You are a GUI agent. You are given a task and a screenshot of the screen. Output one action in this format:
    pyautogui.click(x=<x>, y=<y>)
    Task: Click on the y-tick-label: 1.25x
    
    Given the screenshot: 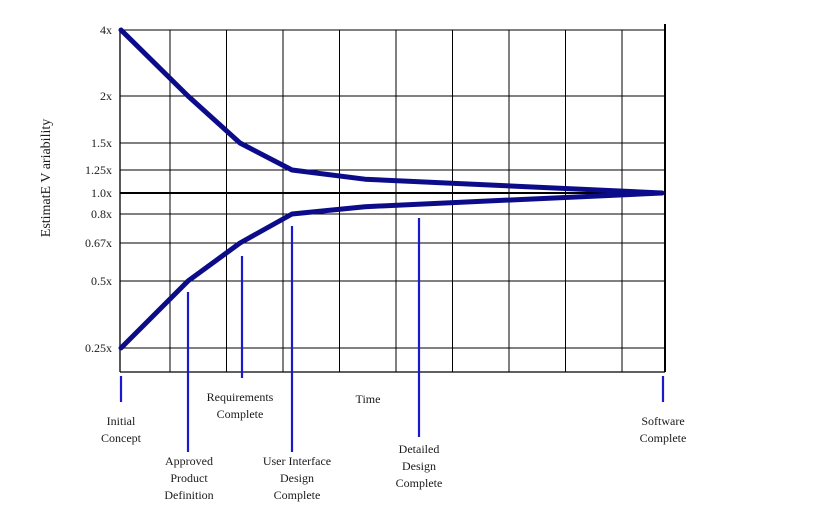 What is the action you would take?
    pyautogui.click(x=98, y=170)
    